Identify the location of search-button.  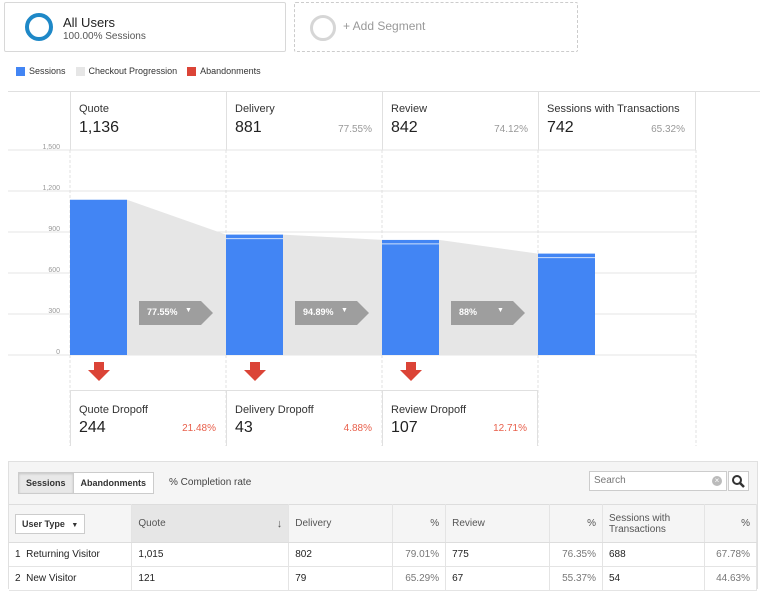
(738, 481).